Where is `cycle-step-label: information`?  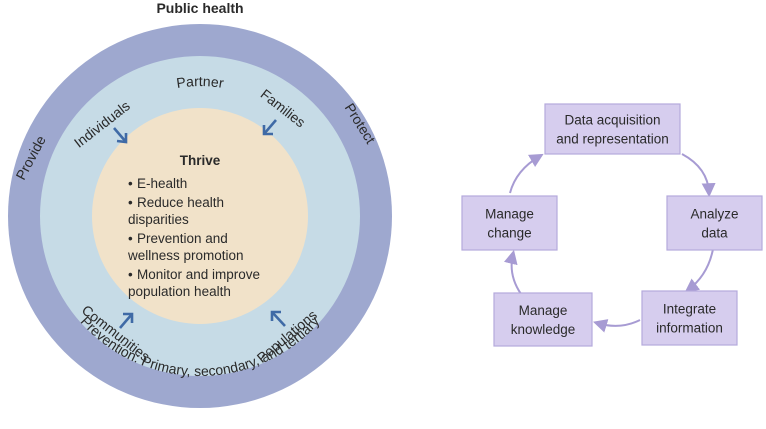
cycle-step-label: information is located at coordinates (689, 328).